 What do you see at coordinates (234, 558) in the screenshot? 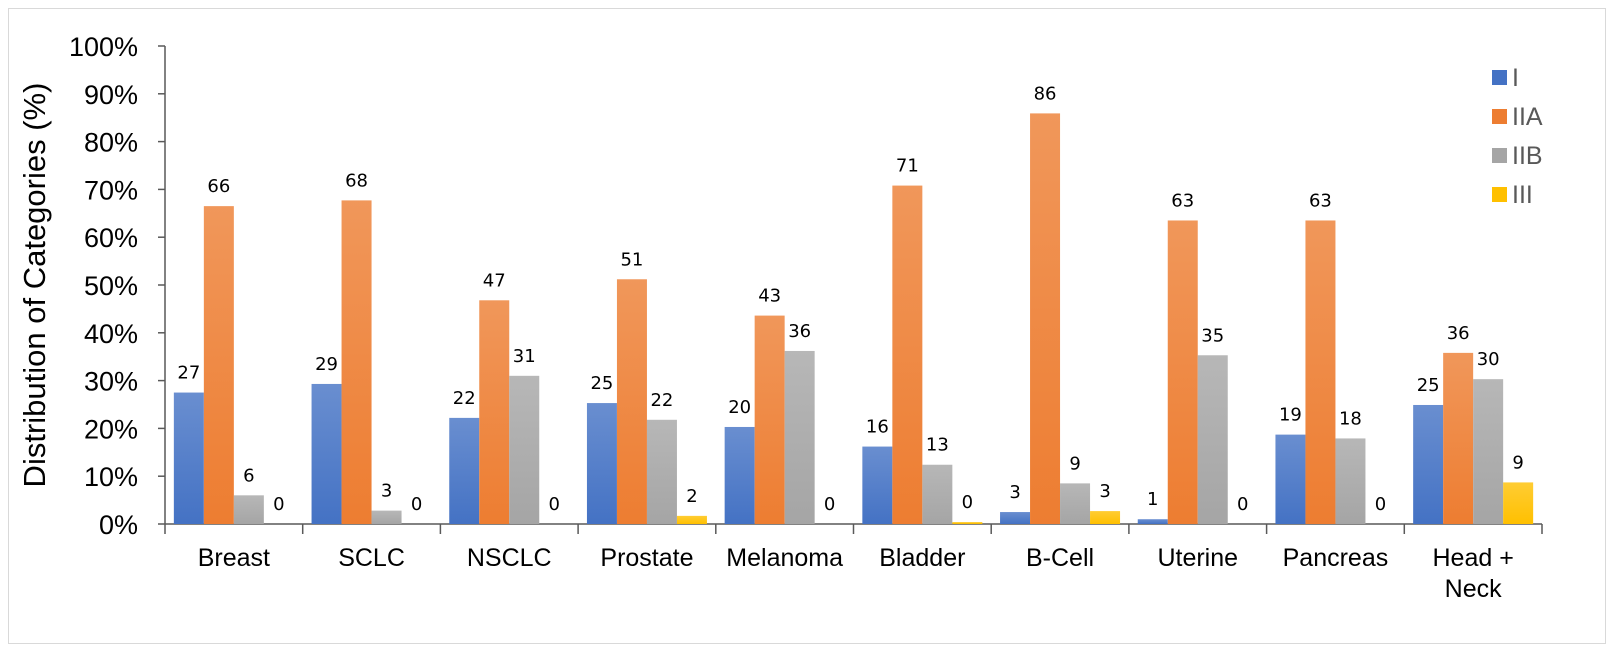
I see `category-label: Breast` at bounding box center [234, 558].